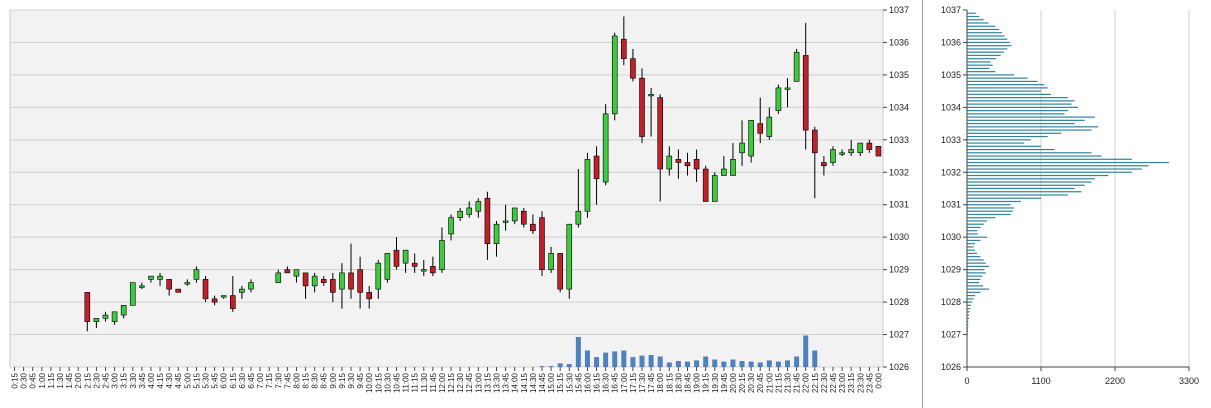  What do you see at coordinates (778, 382) in the screenshot?
I see `main-x-tick-label: 21:15` at bounding box center [778, 382].